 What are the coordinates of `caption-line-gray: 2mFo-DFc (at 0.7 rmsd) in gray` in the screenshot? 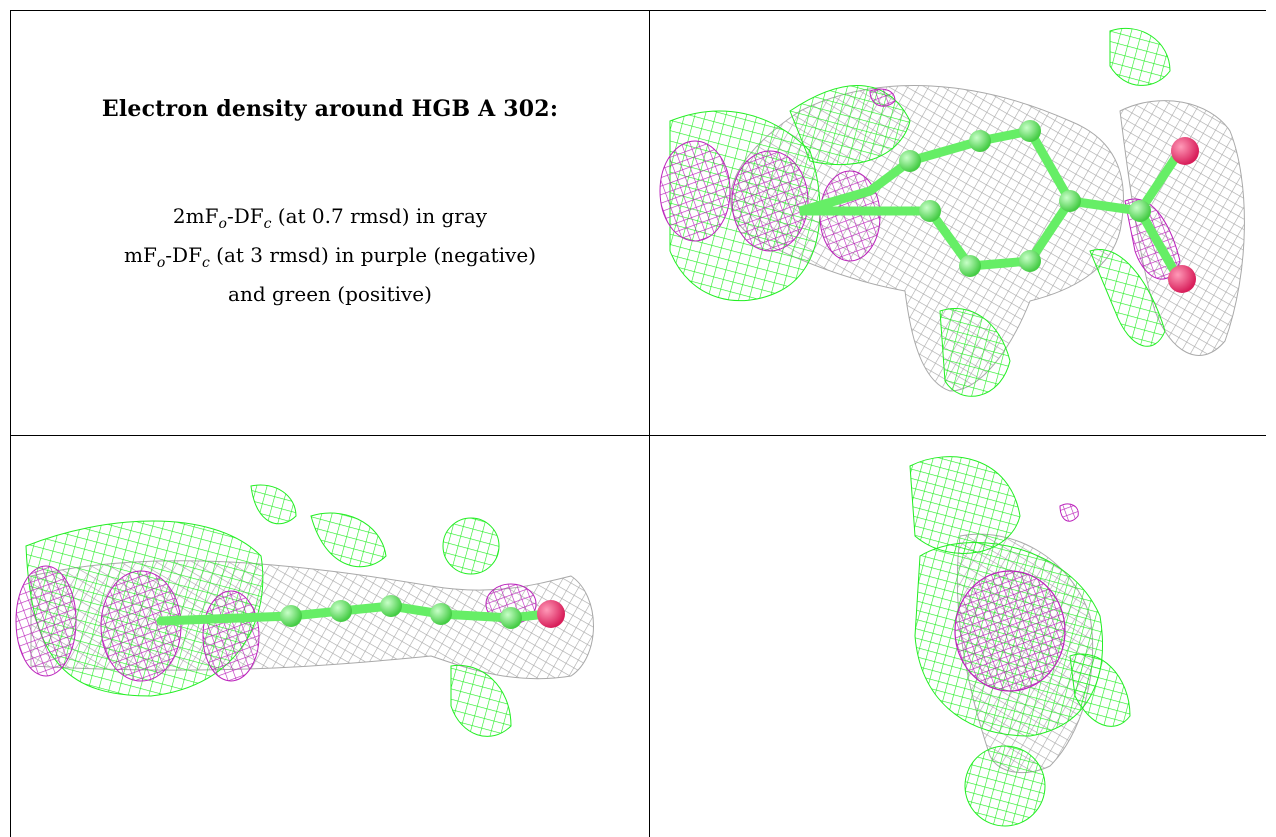 It's located at (330, 220).